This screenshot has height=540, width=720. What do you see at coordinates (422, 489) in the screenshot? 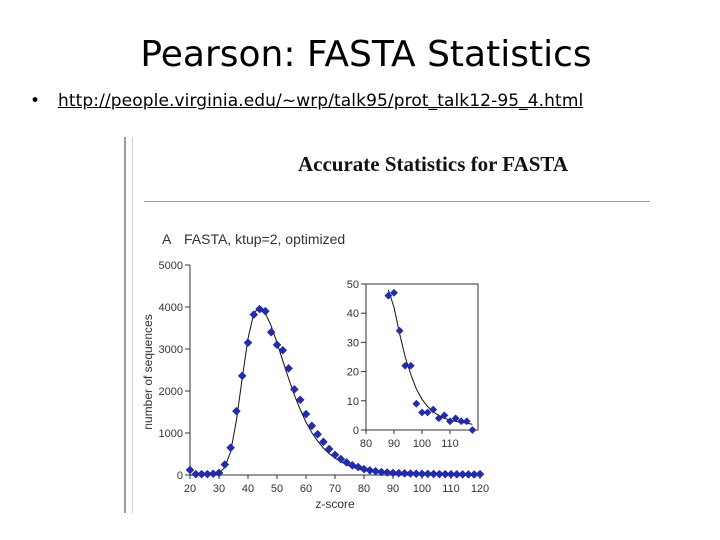
I see `main-x-tick-label: 100` at bounding box center [422, 489].